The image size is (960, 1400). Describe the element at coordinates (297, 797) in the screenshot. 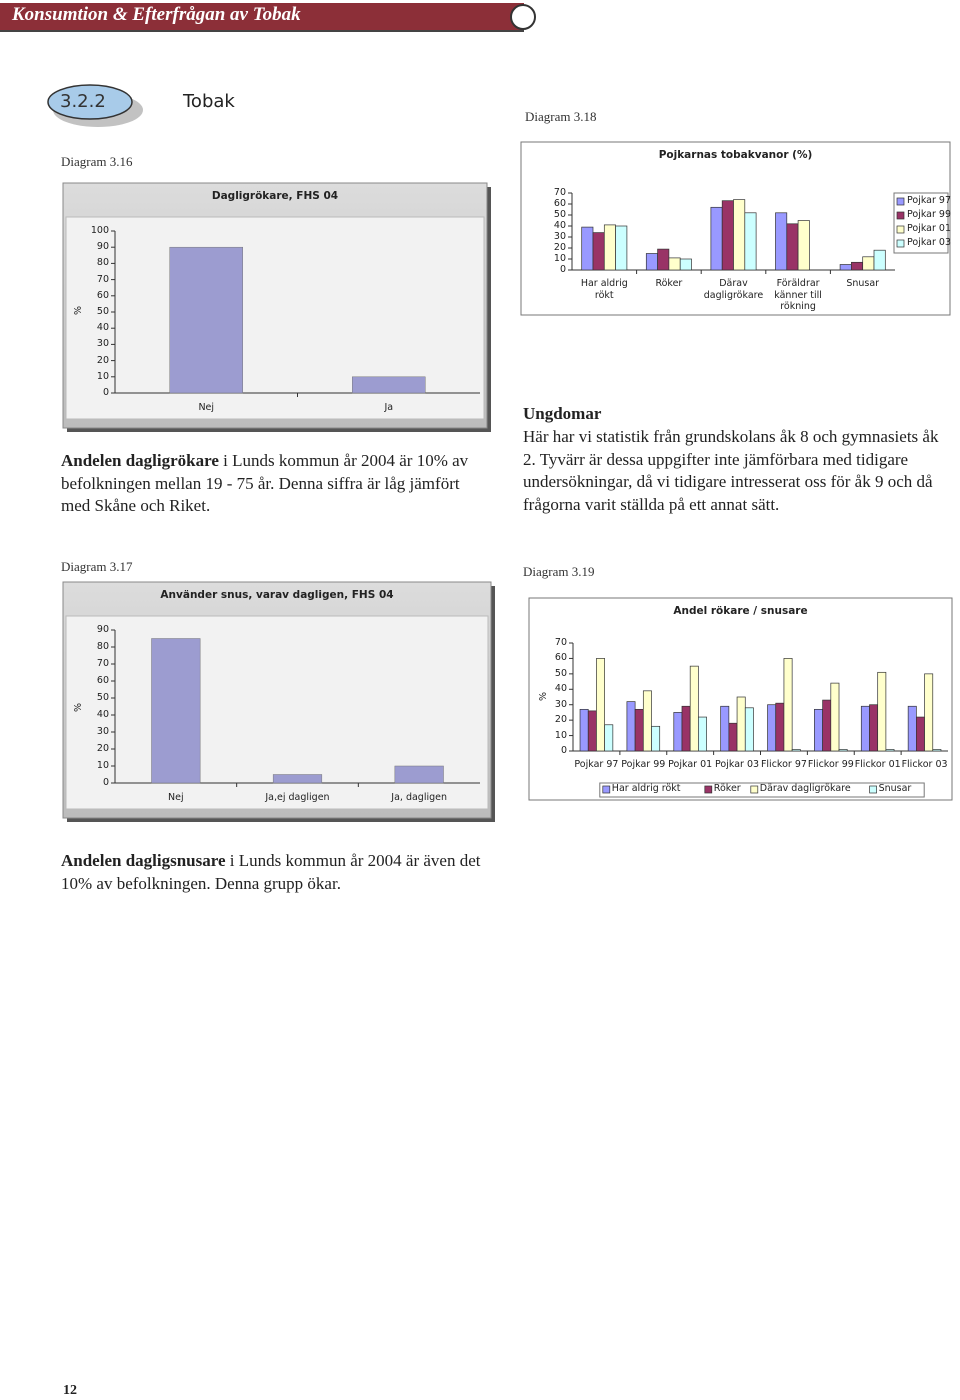

I see `x-tick-label: Ja,ej dagligen` at that location.